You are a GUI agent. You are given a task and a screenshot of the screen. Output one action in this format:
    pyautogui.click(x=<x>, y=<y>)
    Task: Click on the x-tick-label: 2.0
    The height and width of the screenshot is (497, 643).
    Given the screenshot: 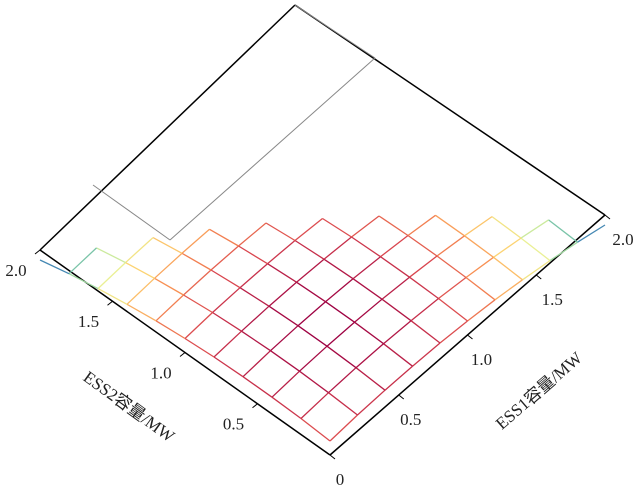 What is the action you would take?
    pyautogui.click(x=622, y=239)
    